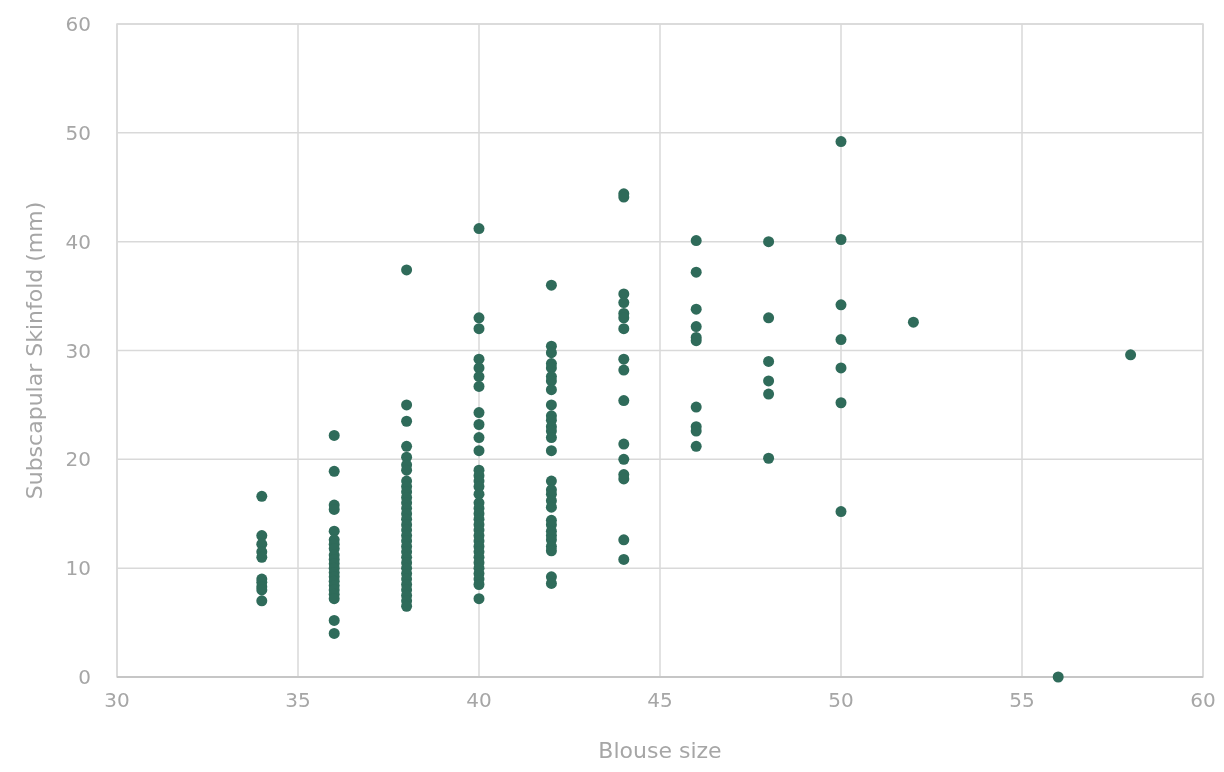 The image size is (1224, 772). What do you see at coordinates (78, 459) in the screenshot?
I see `y-tick-label: 20` at bounding box center [78, 459].